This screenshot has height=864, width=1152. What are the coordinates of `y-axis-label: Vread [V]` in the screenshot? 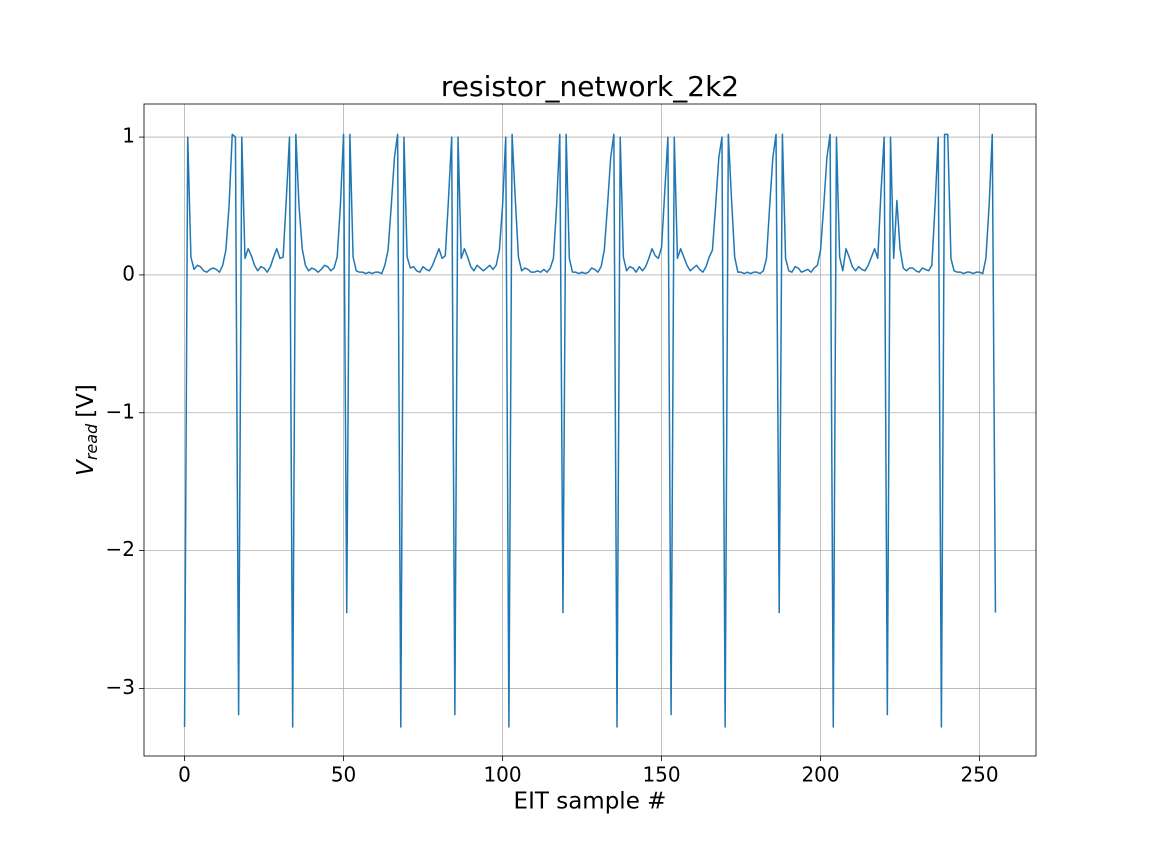 It's located at (87, 430).